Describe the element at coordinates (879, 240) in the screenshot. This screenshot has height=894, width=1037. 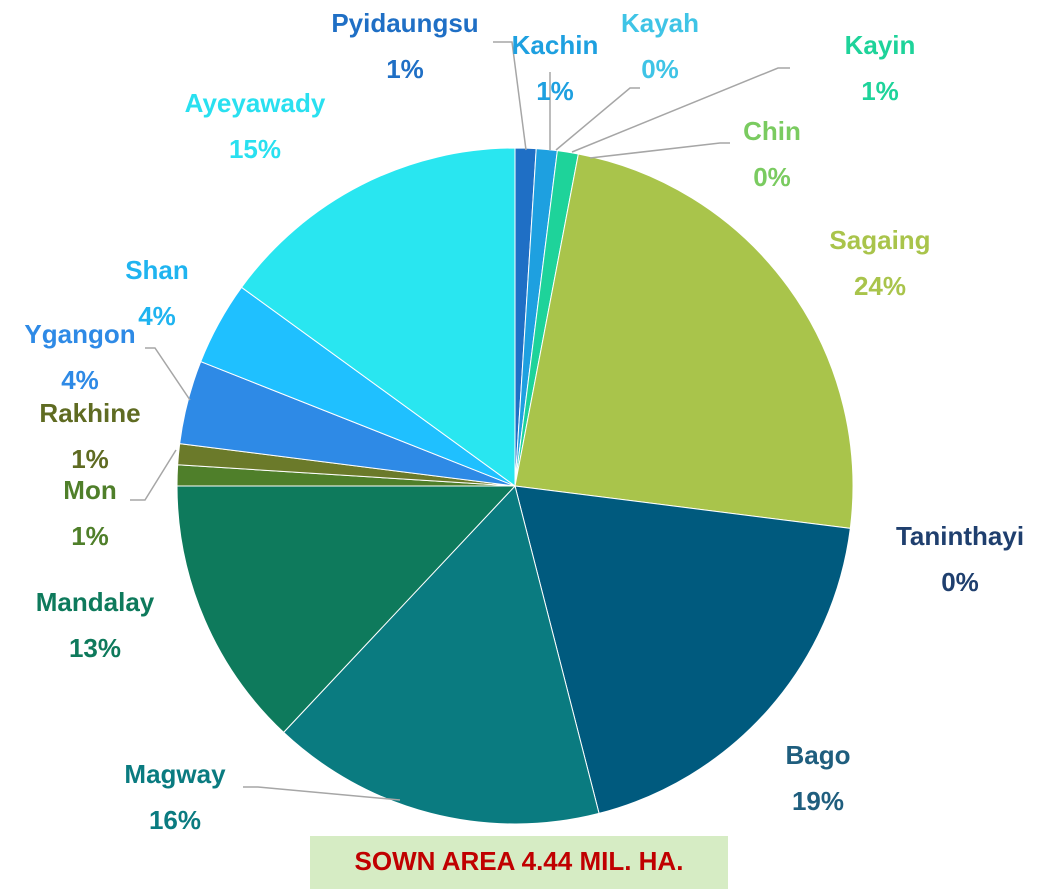
I see `slice-label: Sagaing` at that location.